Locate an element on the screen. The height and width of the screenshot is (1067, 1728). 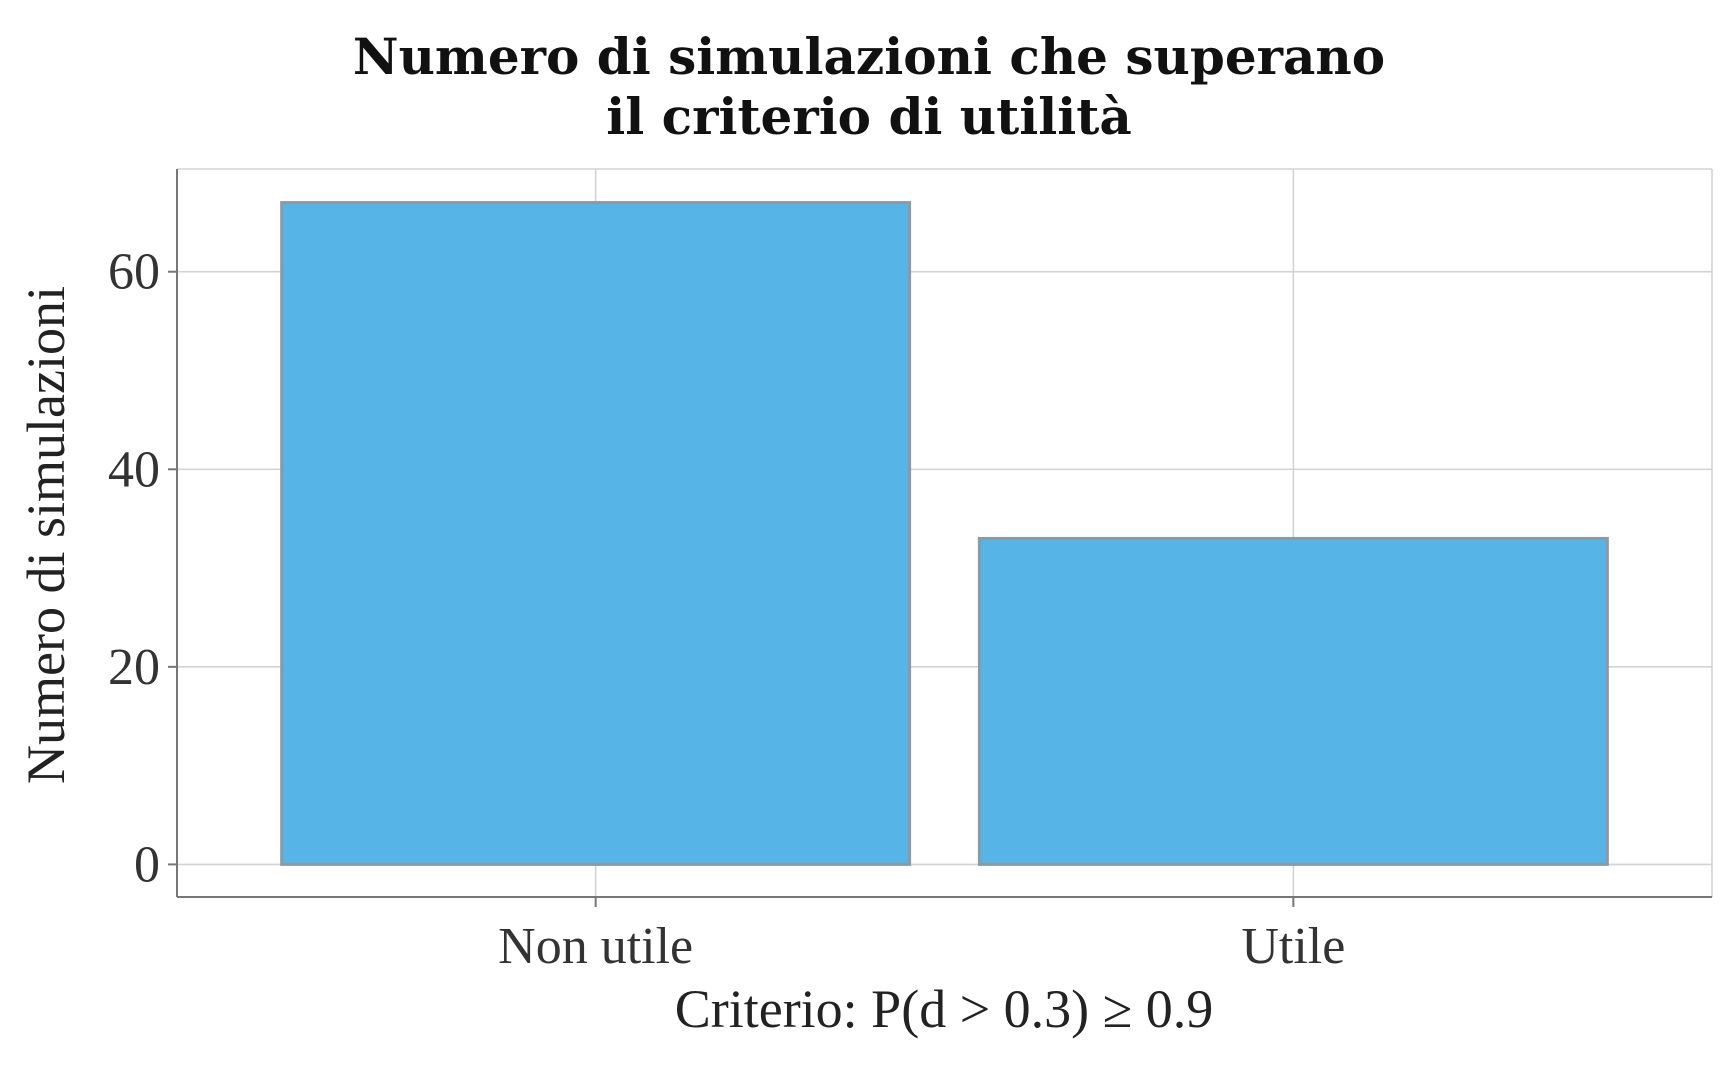
bar-utile is located at coordinates (1293, 701).